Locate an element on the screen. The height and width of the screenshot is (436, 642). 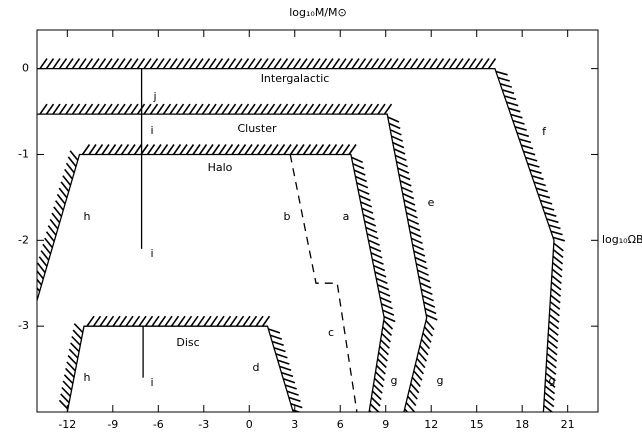
x-tick-label: 0 is located at coordinates (249, 424).